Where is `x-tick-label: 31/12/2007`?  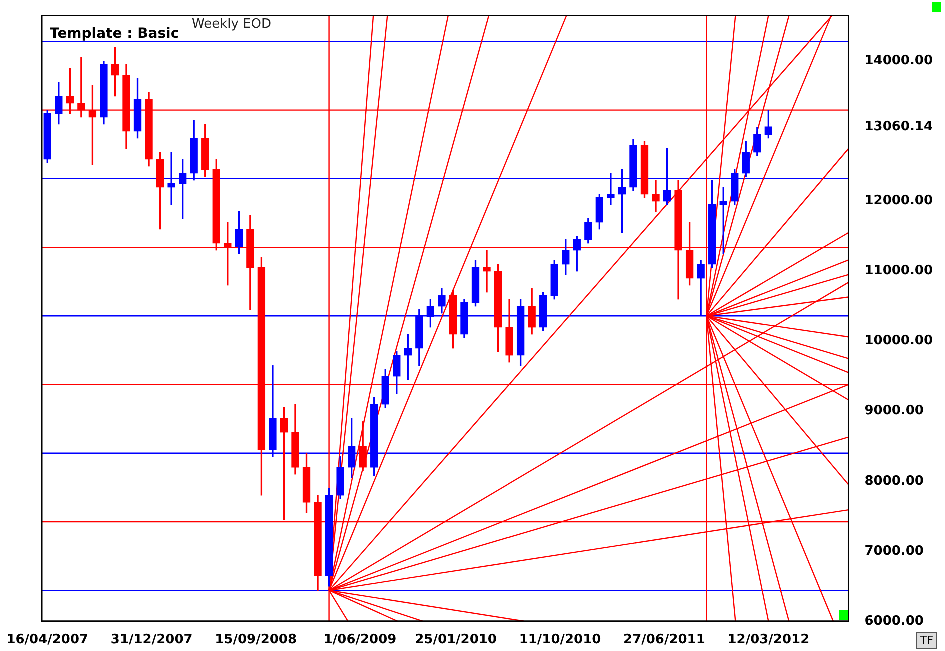
x-tick-label: 31/12/2007 is located at coordinates (151, 640).